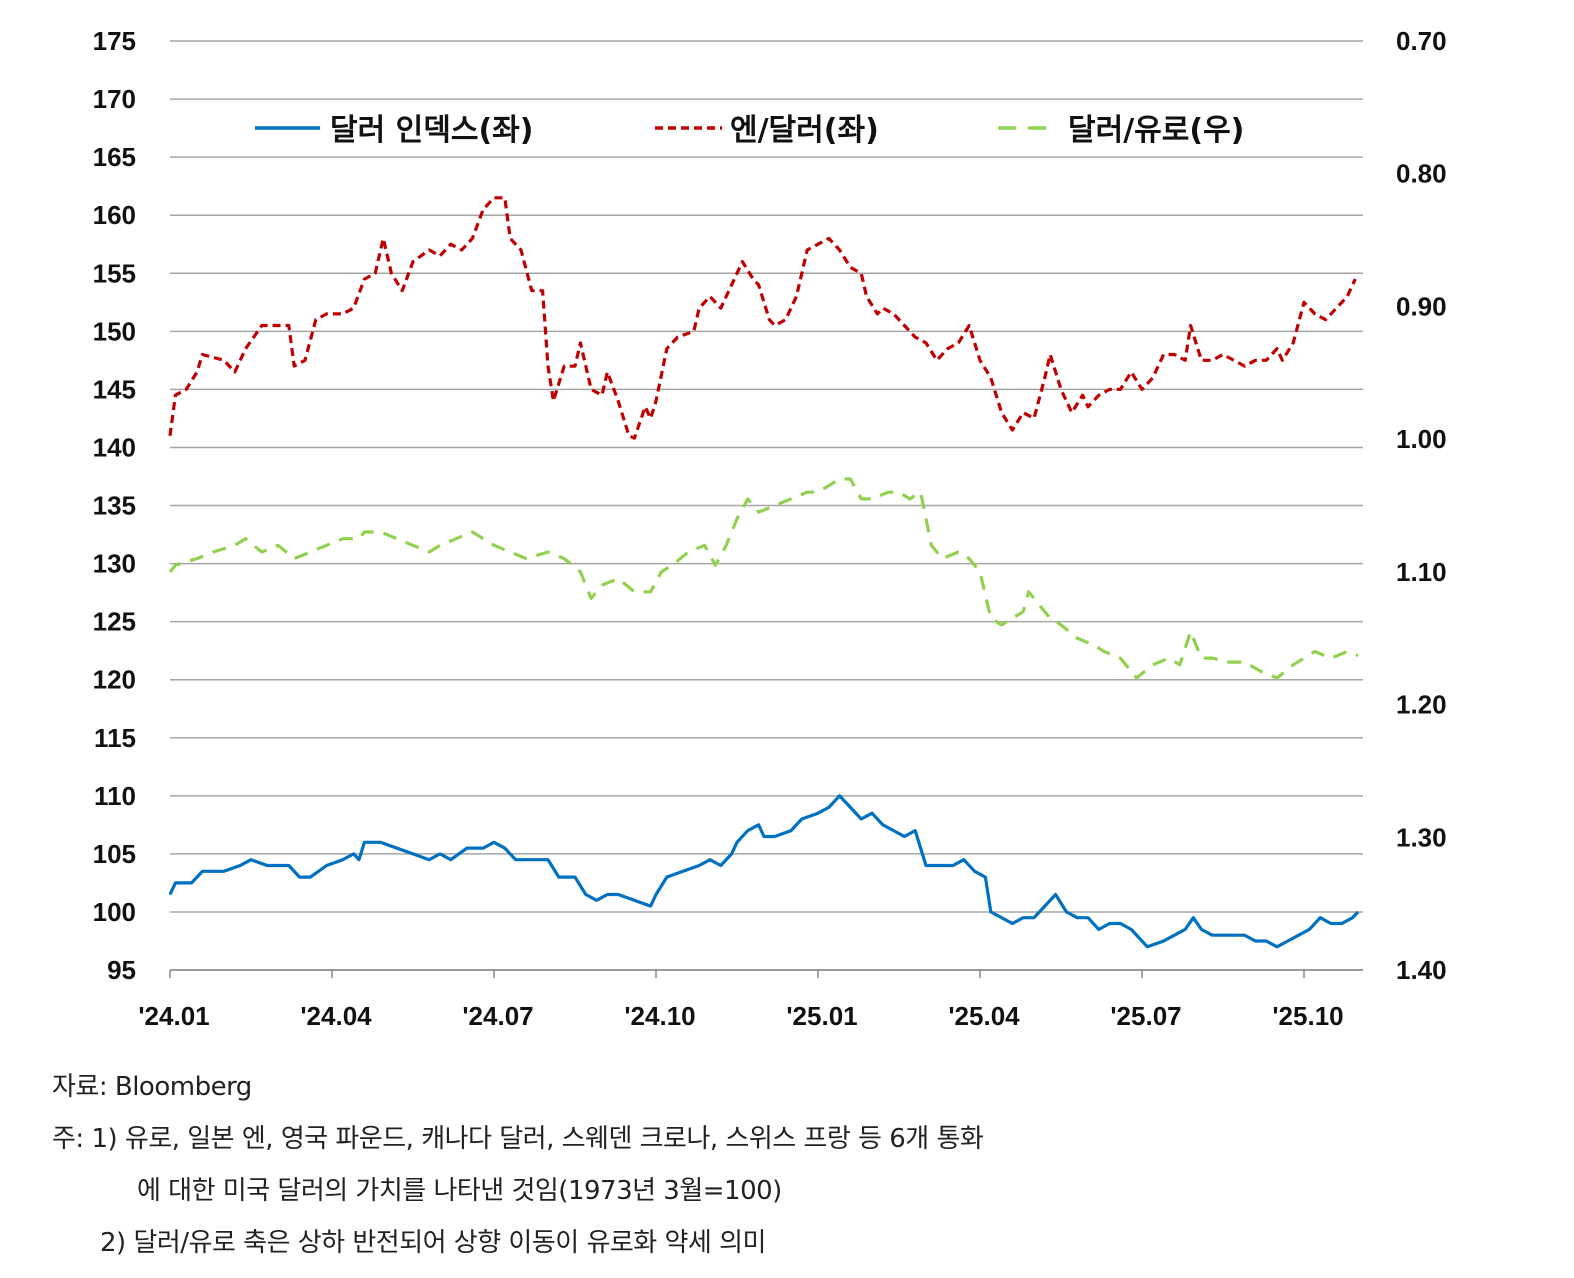 This screenshot has height=1278, width=1574. Describe the element at coordinates (114, 854) in the screenshot. I see `left-axis-tick: 105` at that location.